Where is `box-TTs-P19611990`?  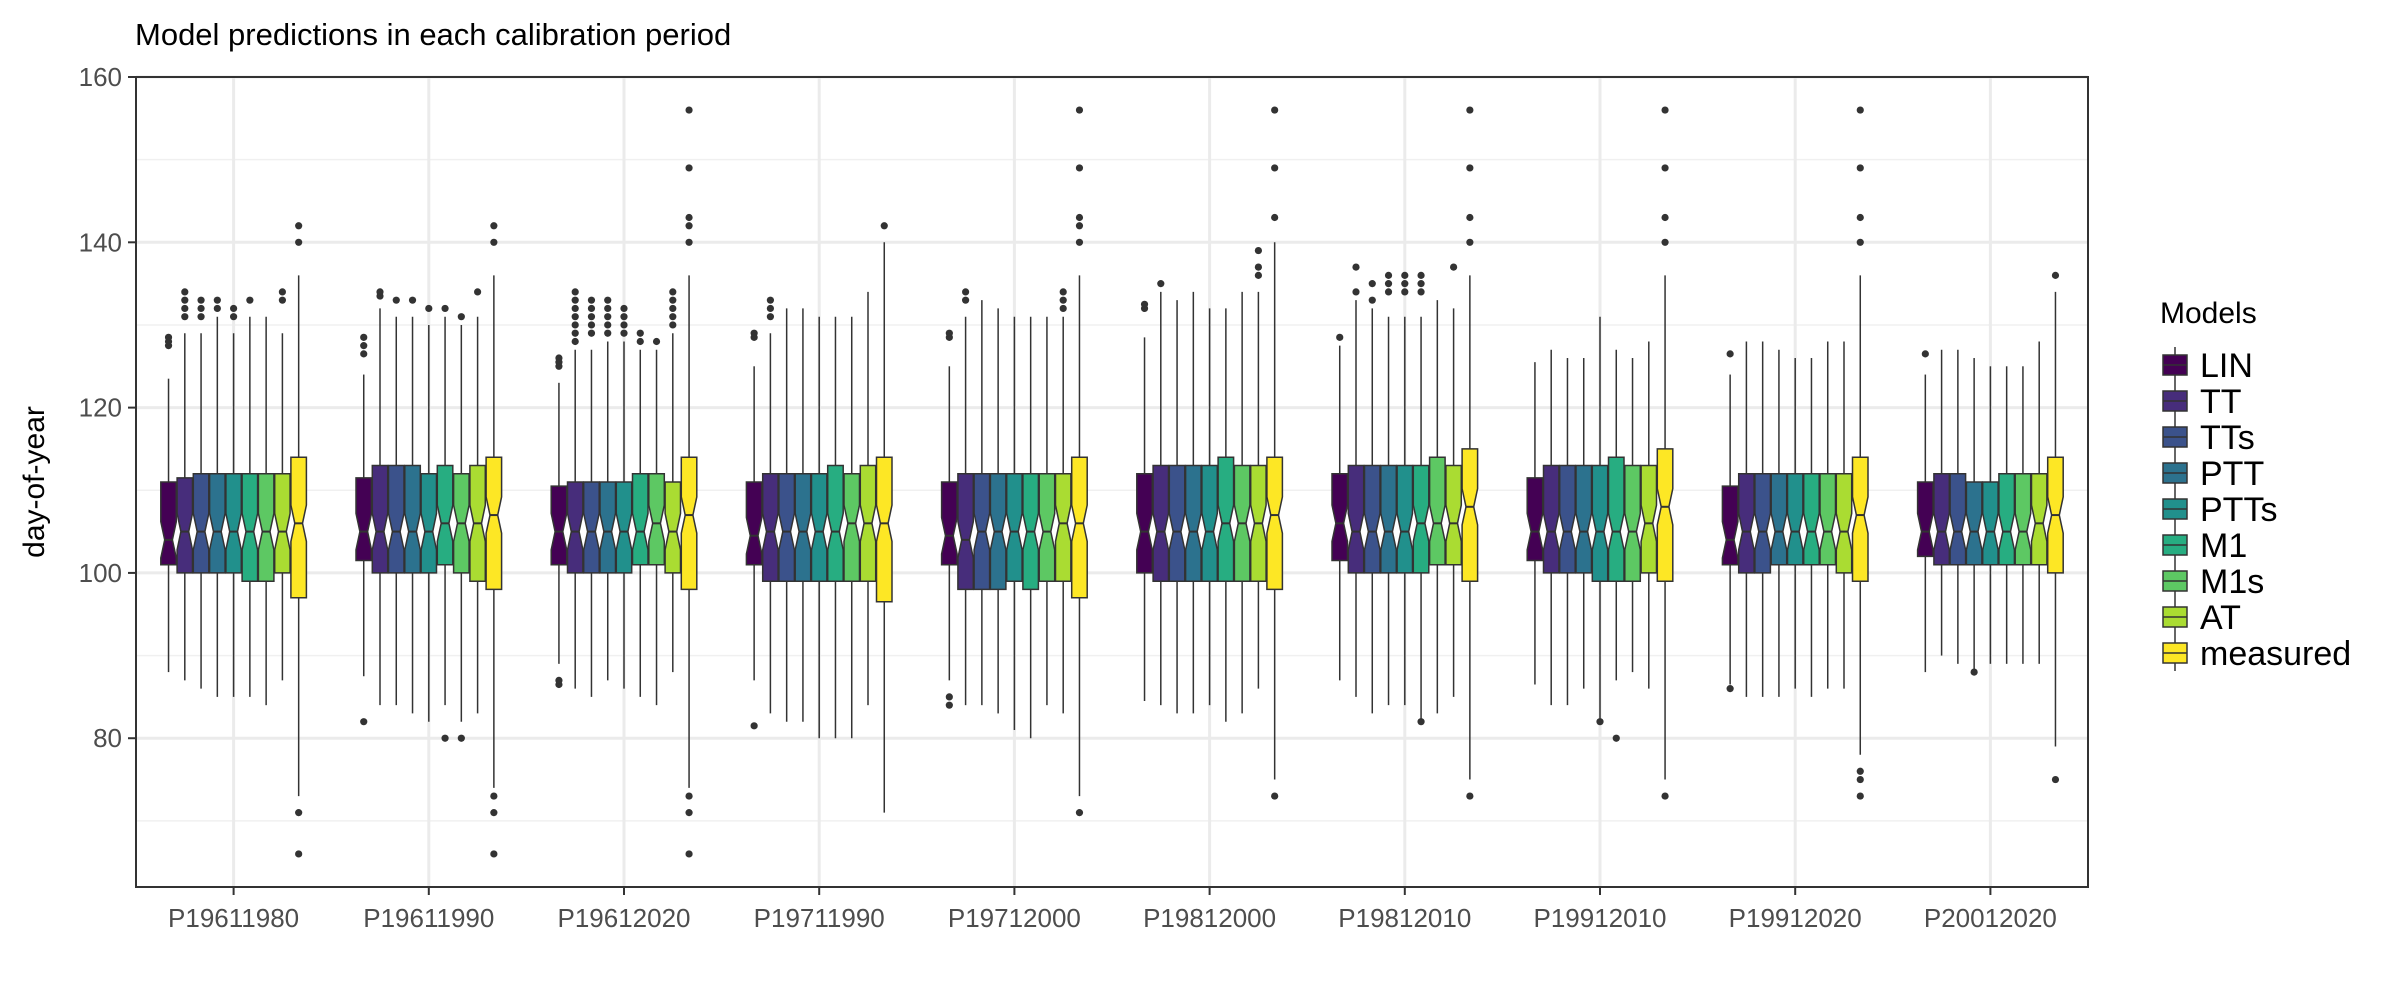 box-TTs-P19611990 is located at coordinates (396, 501).